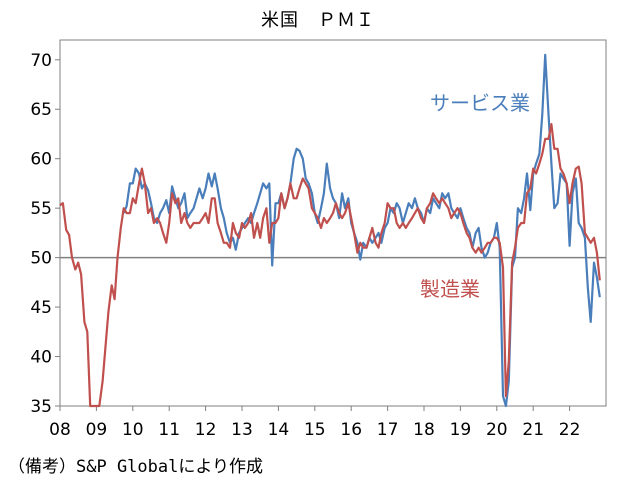 The image size is (636, 484). Describe the element at coordinates (41, 61) in the screenshot. I see `y-tick-label: 70` at that location.